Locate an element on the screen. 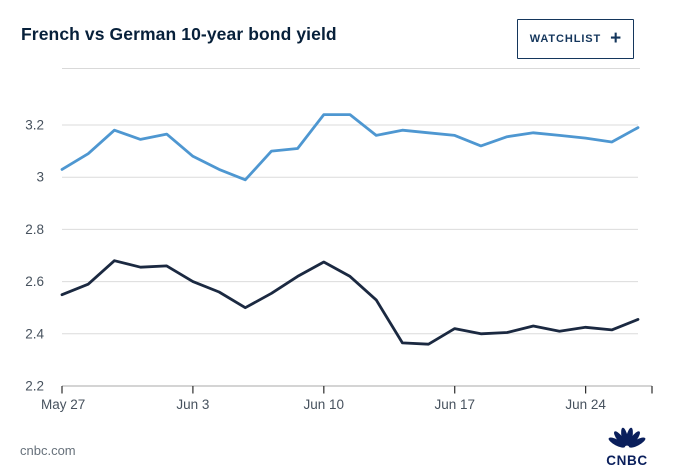 The width and height of the screenshot is (694, 474). cnbc-logo: CNBC is located at coordinates (627, 445).